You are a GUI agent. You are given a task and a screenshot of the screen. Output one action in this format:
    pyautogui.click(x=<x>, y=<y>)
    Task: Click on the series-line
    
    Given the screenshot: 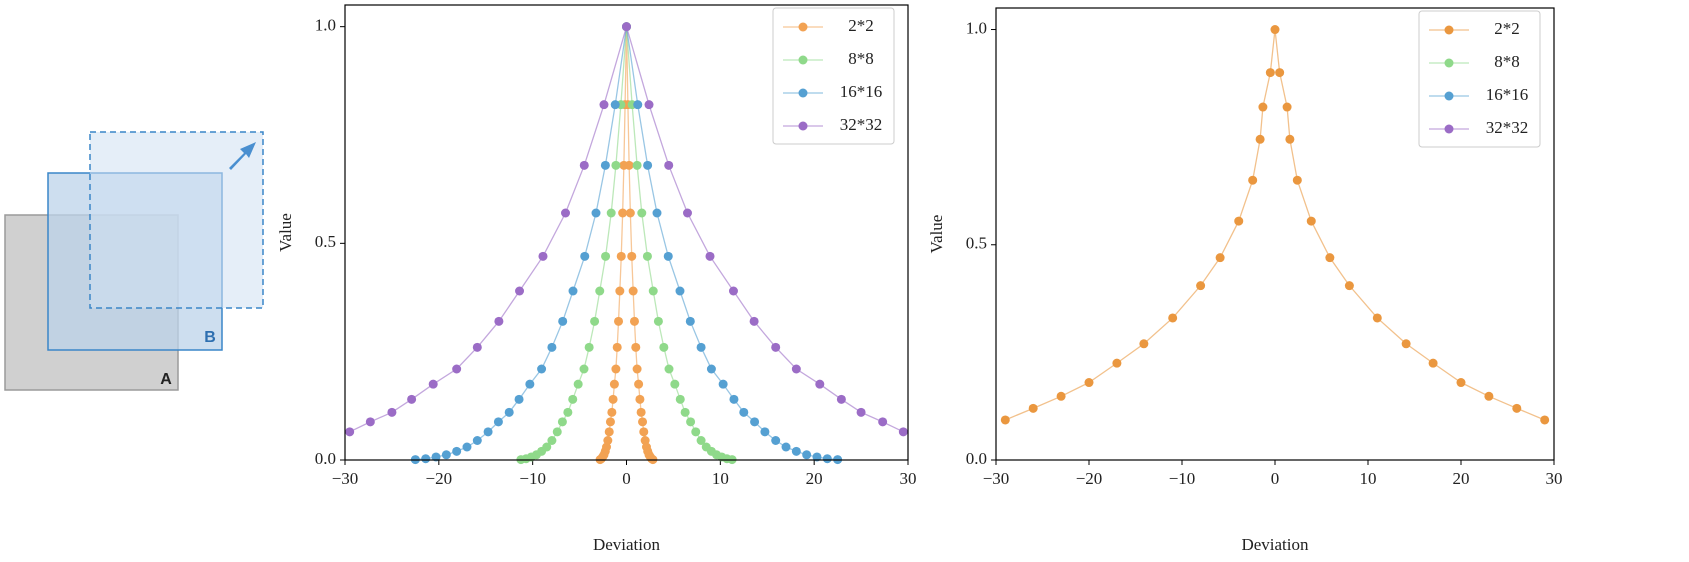 What is the action you would take?
    pyautogui.click(x=626, y=243)
    